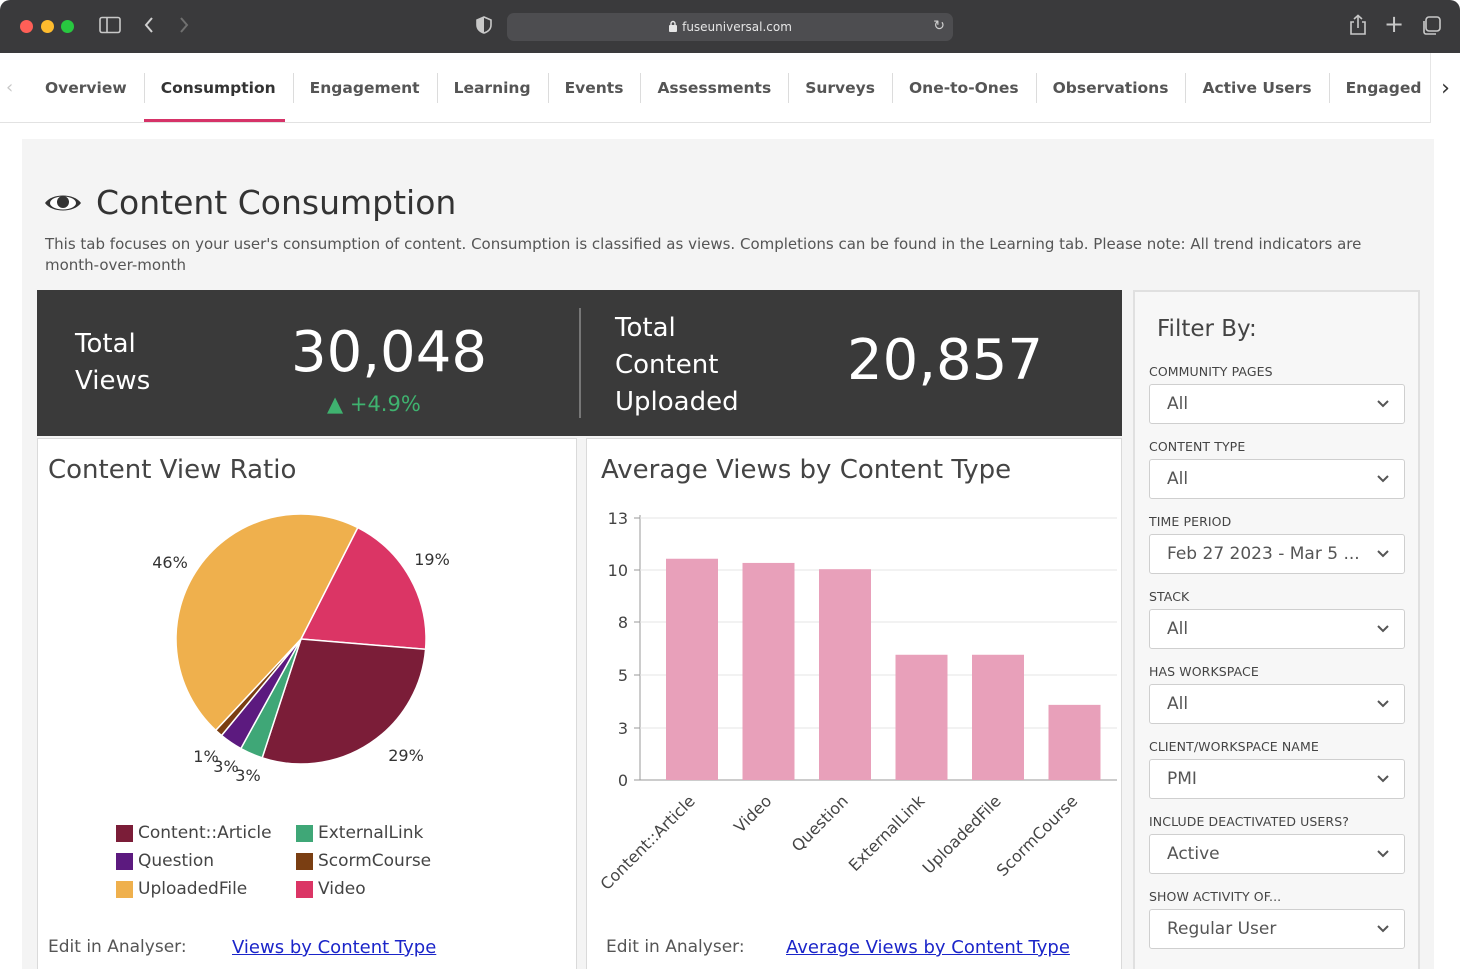 The width and height of the screenshot is (1460, 969). I want to click on minimize-window-button, so click(47, 26).